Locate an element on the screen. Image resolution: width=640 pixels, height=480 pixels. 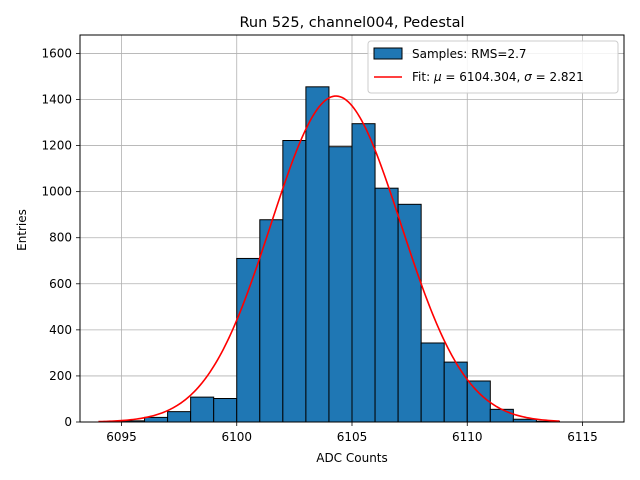
x-tick-label: 6095 is located at coordinates (121, 437).